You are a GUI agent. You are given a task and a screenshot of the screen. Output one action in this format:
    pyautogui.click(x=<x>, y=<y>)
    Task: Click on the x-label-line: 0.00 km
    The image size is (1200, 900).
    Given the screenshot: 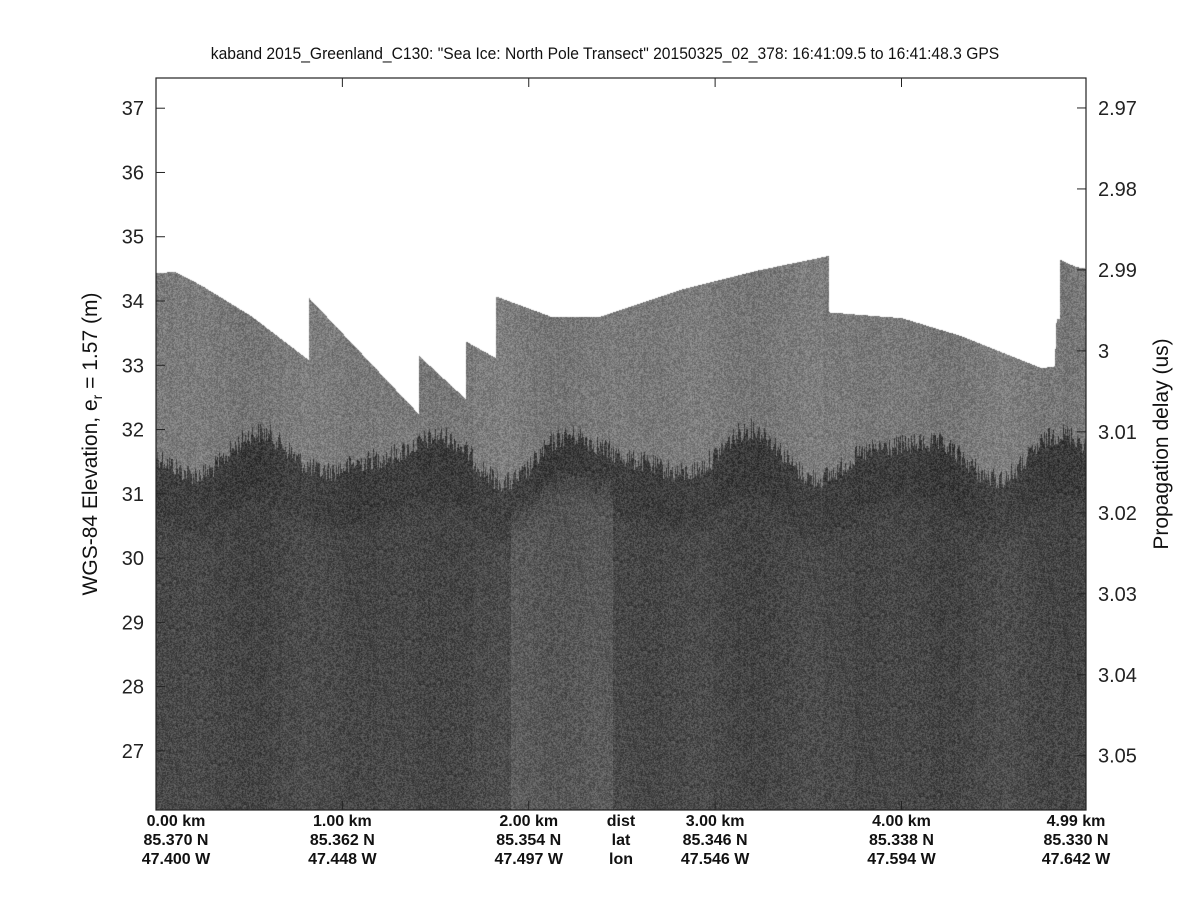 What is the action you would take?
    pyautogui.click(x=176, y=821)
    